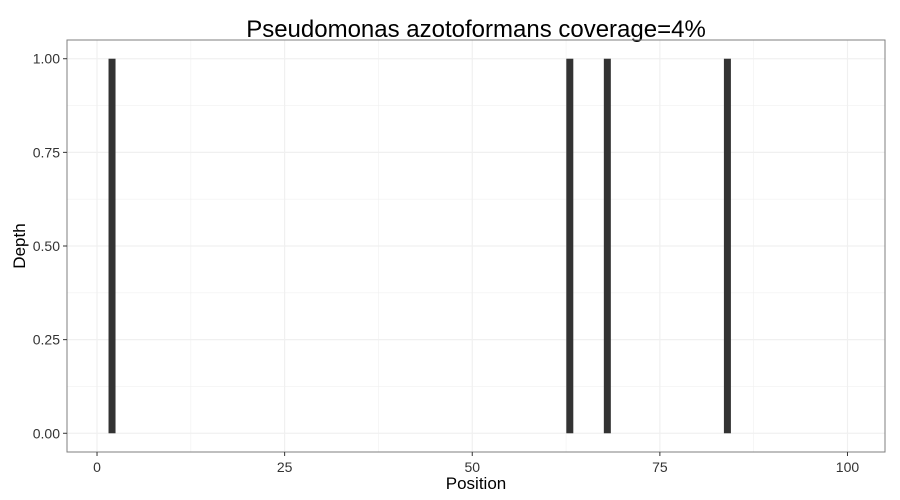 This screenshot has height=500, width=900. What do you see at coordinates (46, 433) in the screenshot?
I see `y-tick-label: 0.00` at bounding box center [46, 433].